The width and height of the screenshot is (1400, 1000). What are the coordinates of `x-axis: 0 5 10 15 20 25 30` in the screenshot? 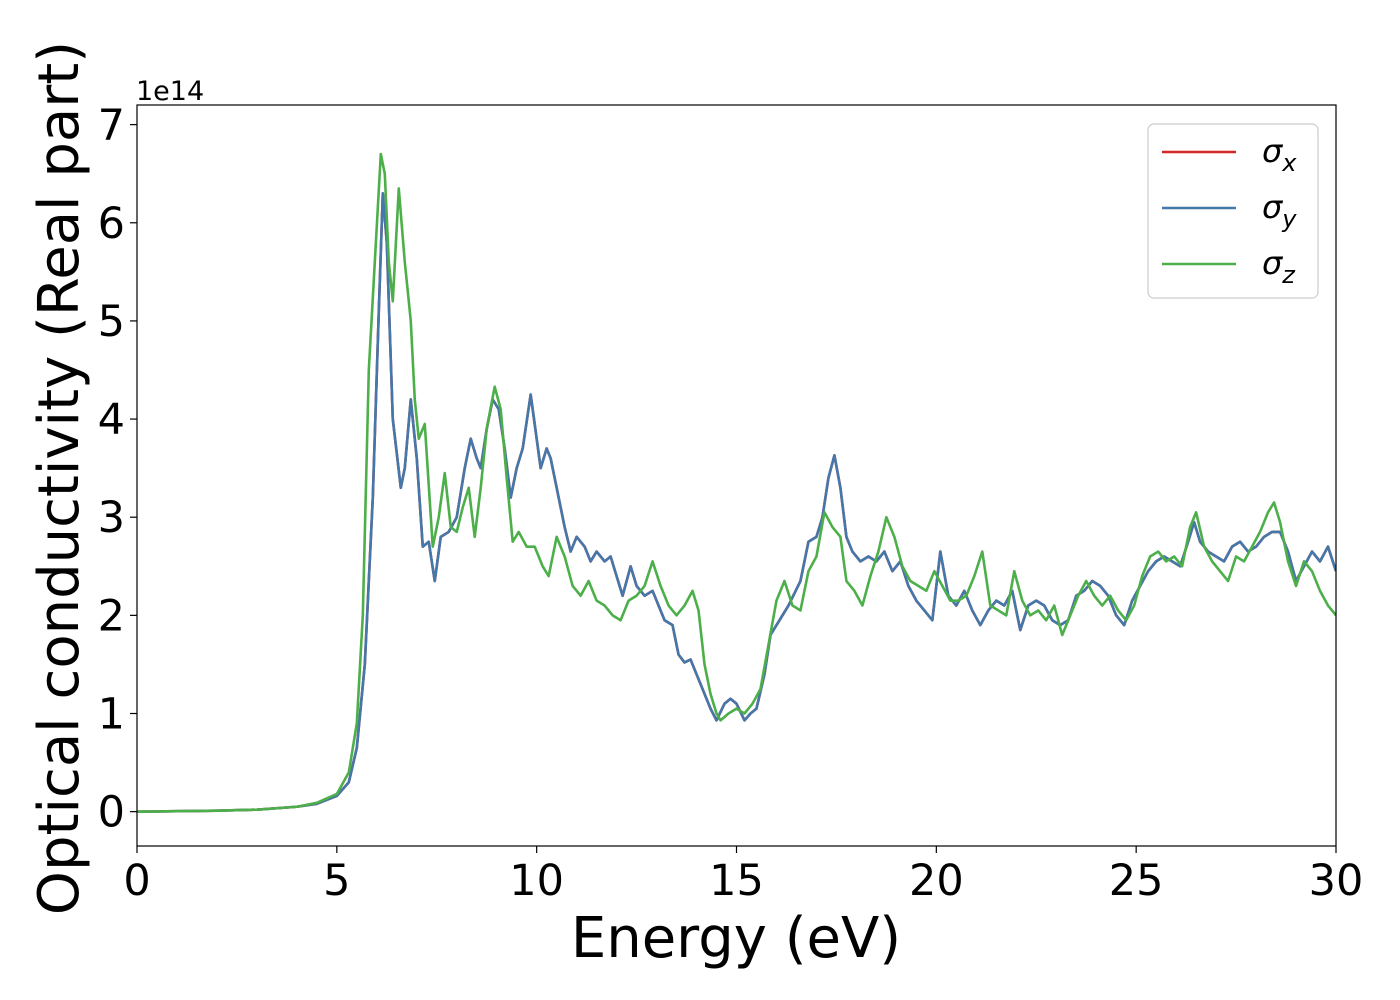 It's located at (743, 876).